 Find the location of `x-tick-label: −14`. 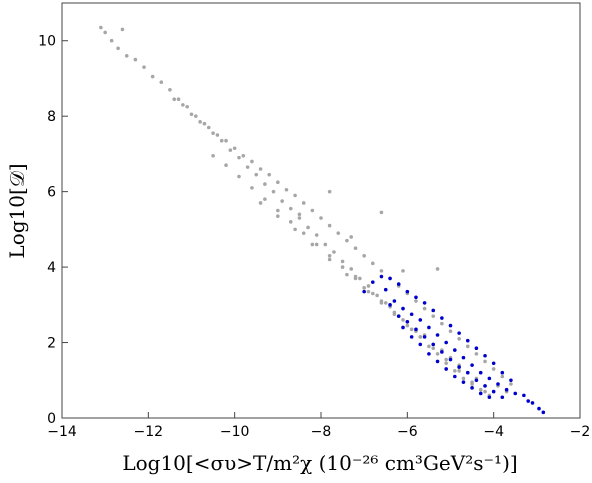

x-tick-label: −14 is located at coordinates (62, 432).